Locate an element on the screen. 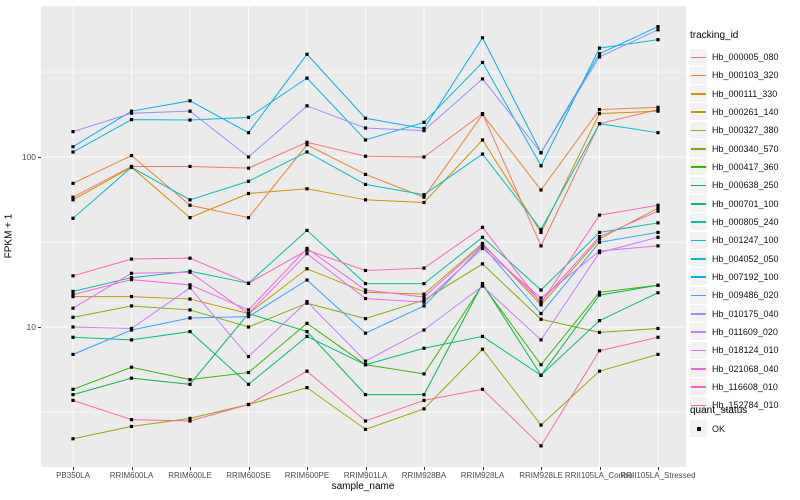  legend-item-Hb_000701_100: Hb_000701_100 is located at coordinates (734, 204).